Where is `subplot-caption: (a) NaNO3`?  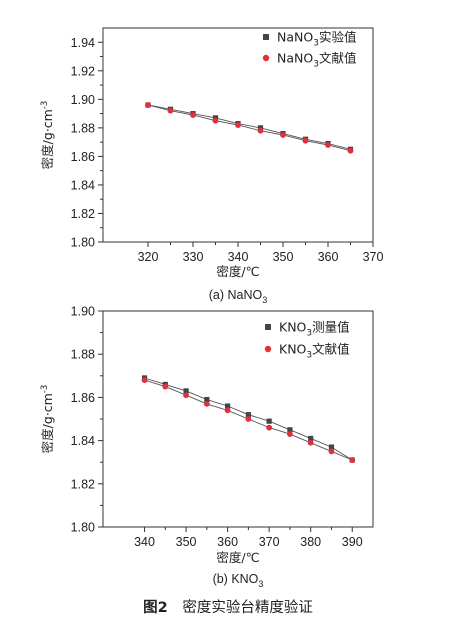
subplot-caption: (a) NaNO3 is located at coordinates (238, 296).